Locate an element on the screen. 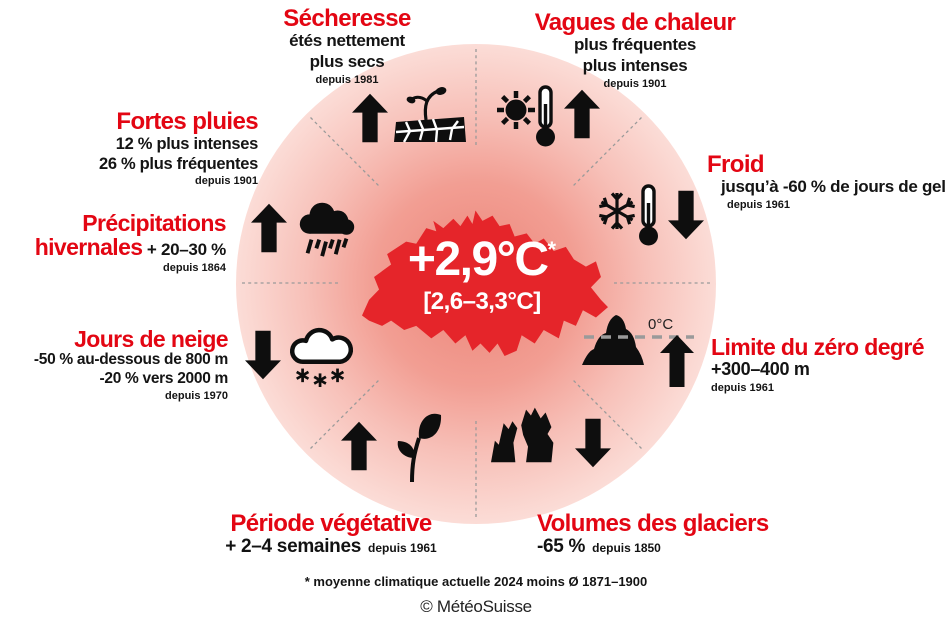 This screenshot has width=952, height=630. sector-line: 26 % plus fréquentes is located at coordinates (178, 164).